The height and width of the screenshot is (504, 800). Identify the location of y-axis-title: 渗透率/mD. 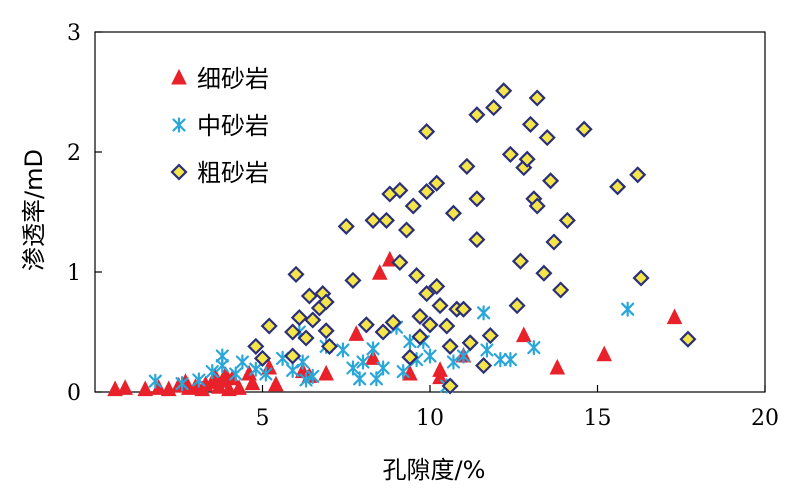
(34, 210).